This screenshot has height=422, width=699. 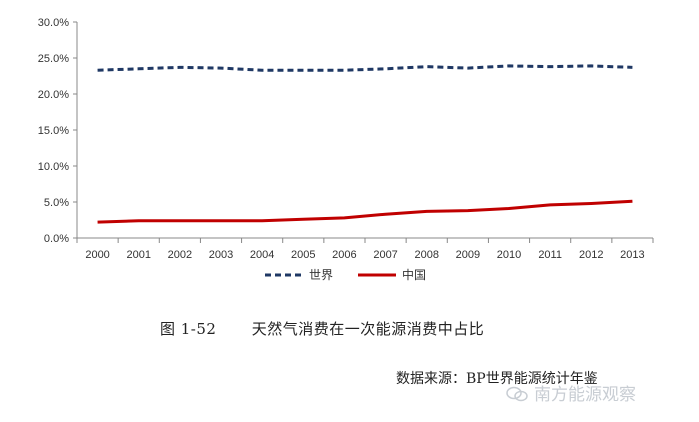 I want to click on x-tick-label: 2006, so click(x=344, y=255).